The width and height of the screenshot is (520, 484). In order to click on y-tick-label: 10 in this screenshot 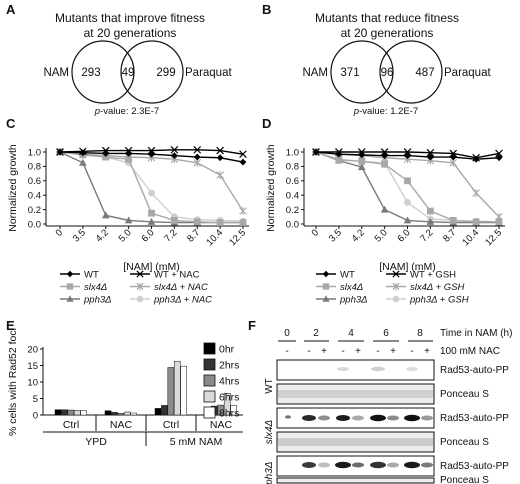, I will do `click(32, 382)`.